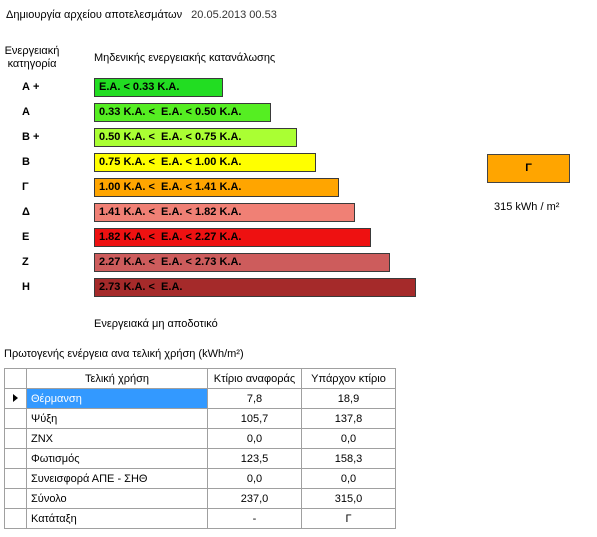 Image resolution: width=597 pixels, height=537 pixels. I want to click on cell-existing: 158,3, so click(348, 458).